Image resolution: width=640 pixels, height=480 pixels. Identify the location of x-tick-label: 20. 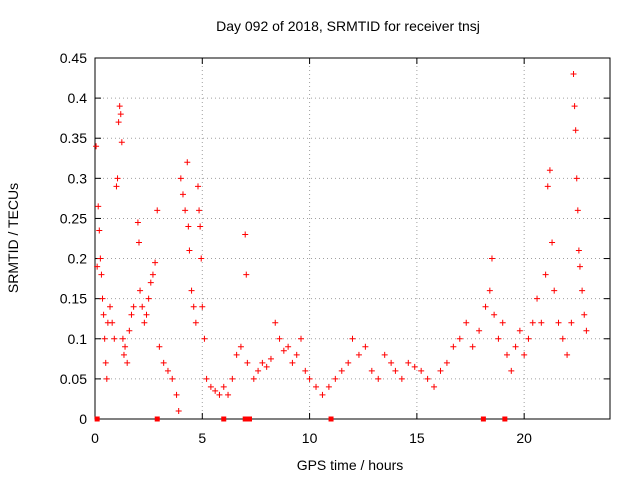
(524, 438).